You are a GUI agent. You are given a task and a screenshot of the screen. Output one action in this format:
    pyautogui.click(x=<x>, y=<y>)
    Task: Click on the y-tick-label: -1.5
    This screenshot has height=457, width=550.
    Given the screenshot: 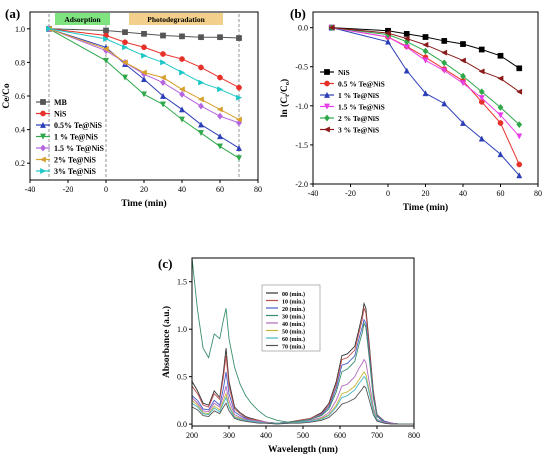 What is the action you would take?
    pyautogui.click(x=301, y=145)
    